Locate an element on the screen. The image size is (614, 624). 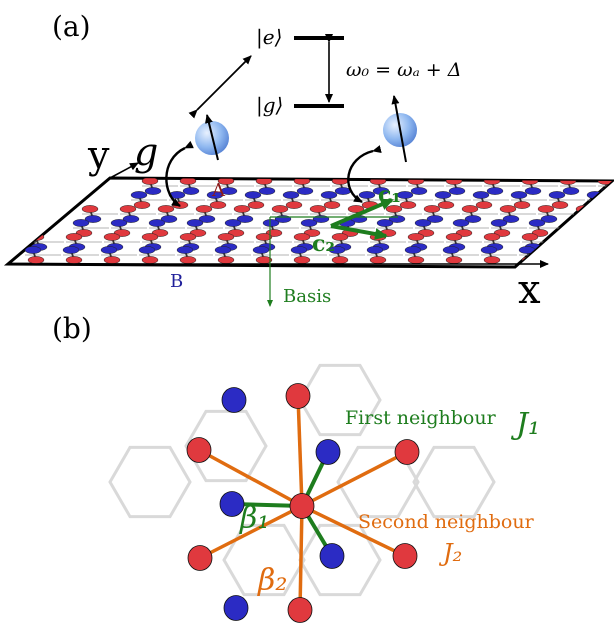
lattice-sites is located at coordinates (303, 503).